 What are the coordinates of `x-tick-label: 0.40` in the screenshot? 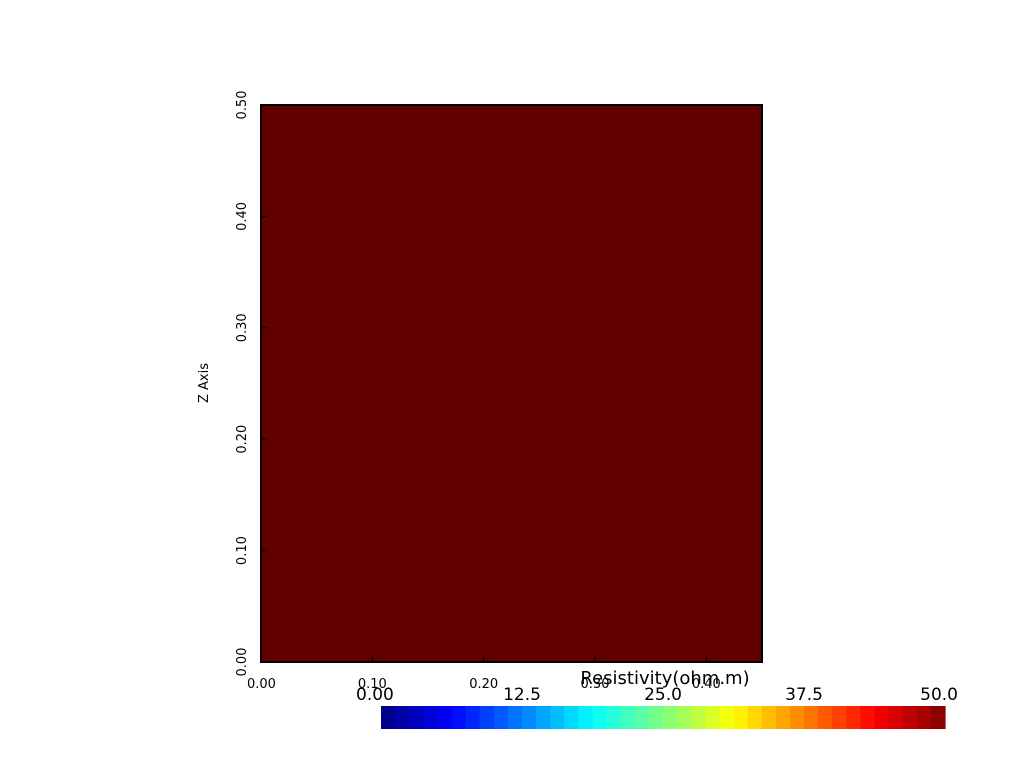 It's located at (706, 684).